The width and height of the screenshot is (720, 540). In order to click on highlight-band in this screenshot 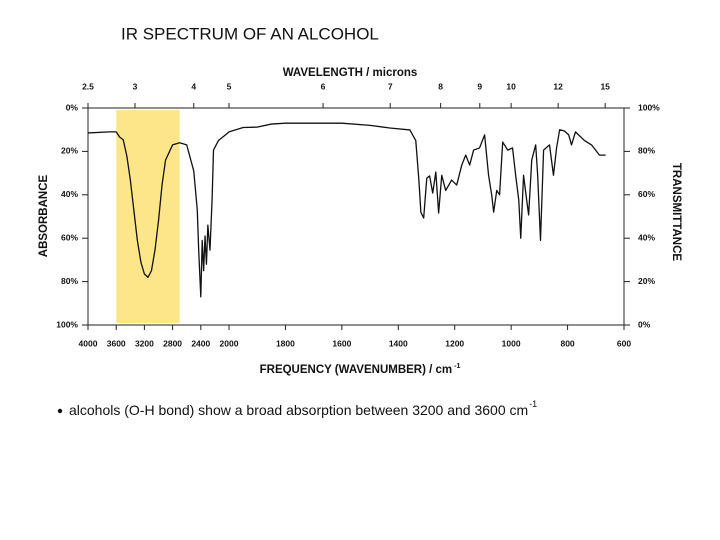, I will do `click(148, 216)`.